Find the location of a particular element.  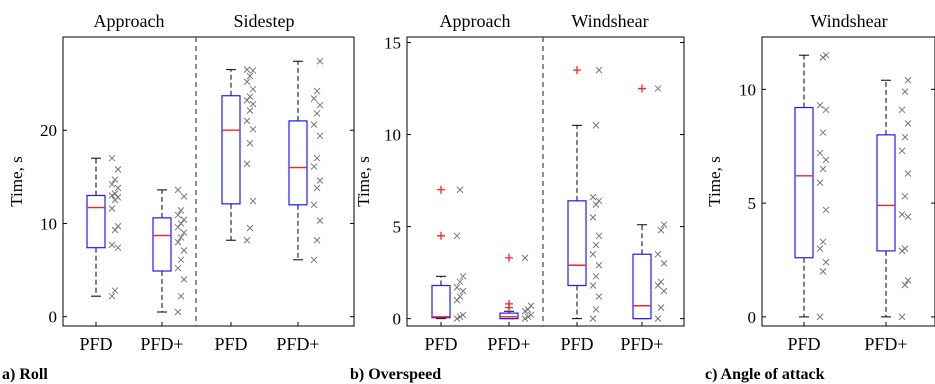

y-axis-label: Time, s is located at coordinates (363, 181).